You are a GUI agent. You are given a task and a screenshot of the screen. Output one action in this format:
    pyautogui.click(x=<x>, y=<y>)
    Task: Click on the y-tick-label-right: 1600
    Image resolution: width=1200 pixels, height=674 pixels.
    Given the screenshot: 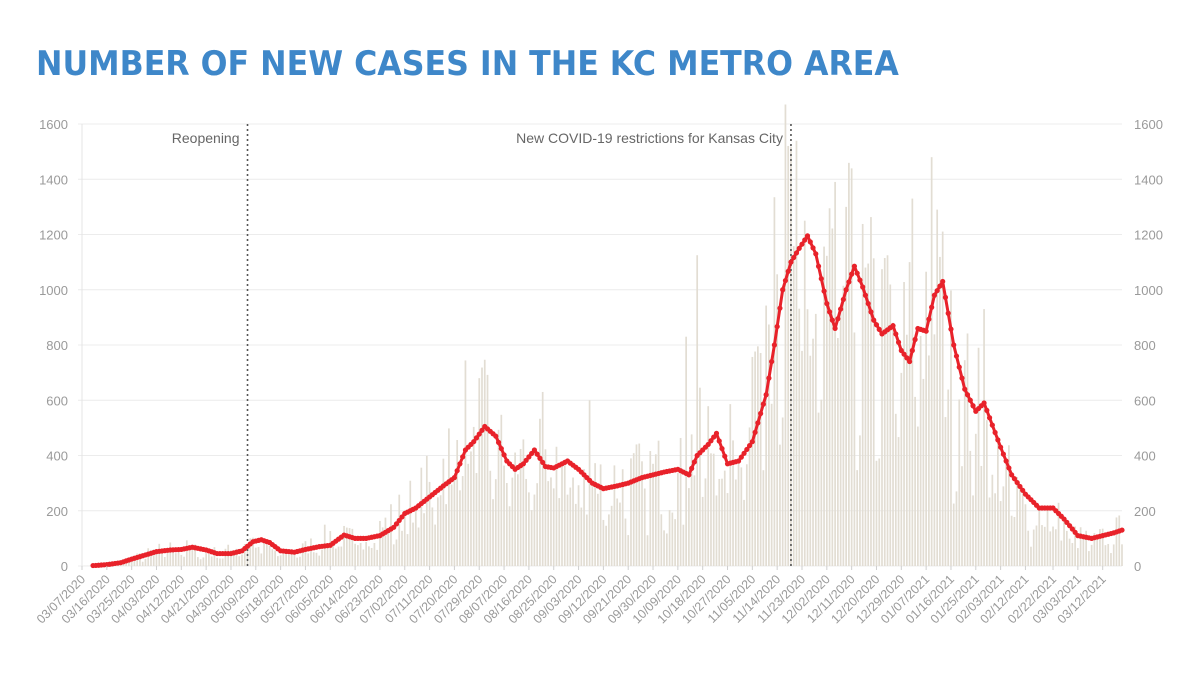 What is the action you would take?
    pyautogui.click(x=1148, y=124)
    